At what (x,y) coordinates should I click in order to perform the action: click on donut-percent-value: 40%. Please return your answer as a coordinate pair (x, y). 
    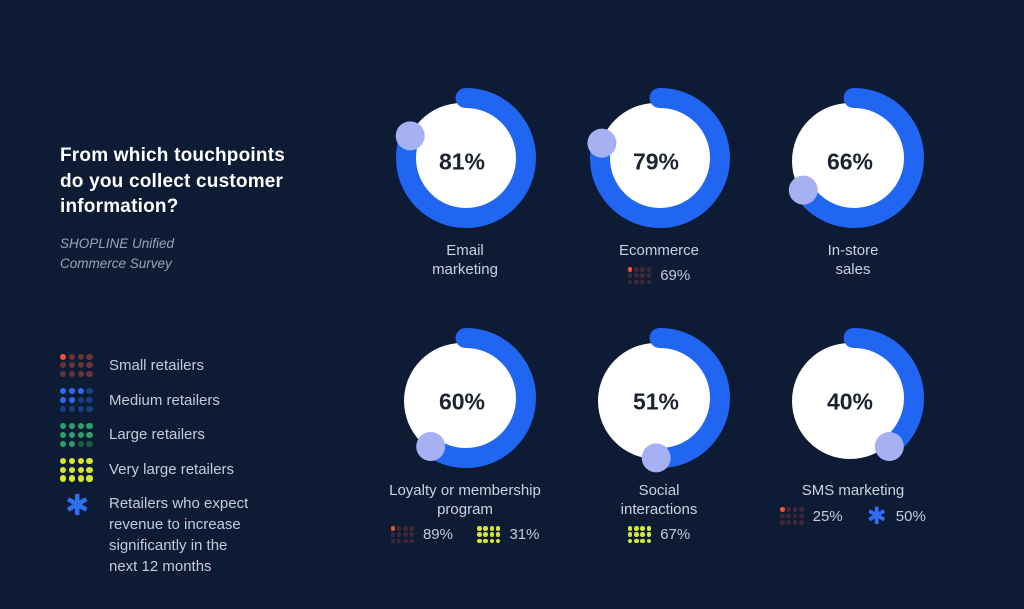
    Looking at the image, I should click on (850, 401).